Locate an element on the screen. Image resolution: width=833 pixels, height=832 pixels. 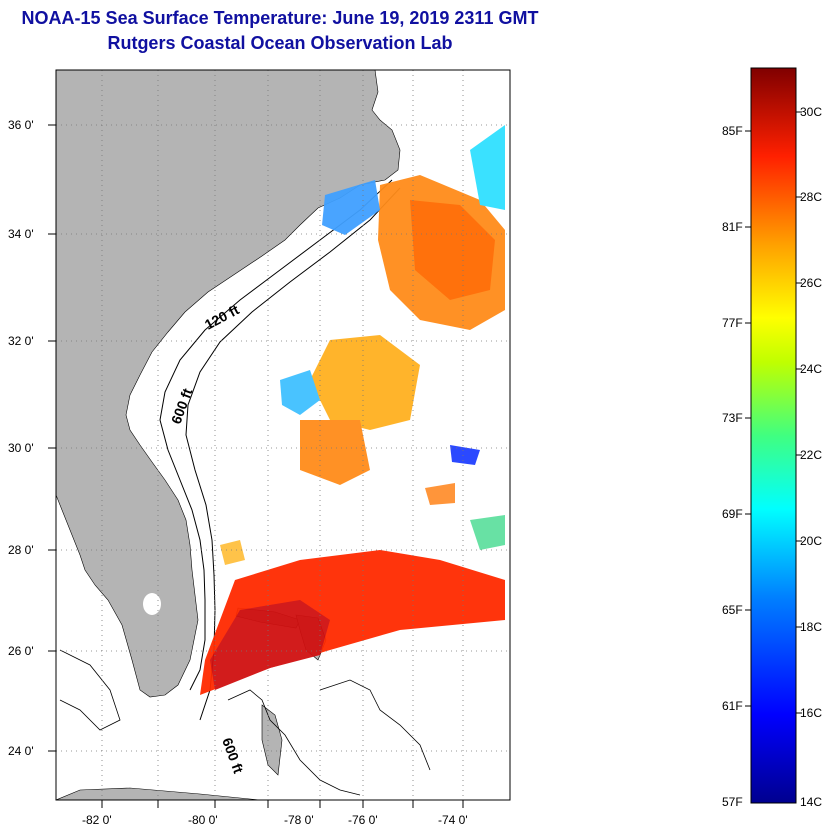
colorbar-f-label: 85F is located at coordinates (732, 131).